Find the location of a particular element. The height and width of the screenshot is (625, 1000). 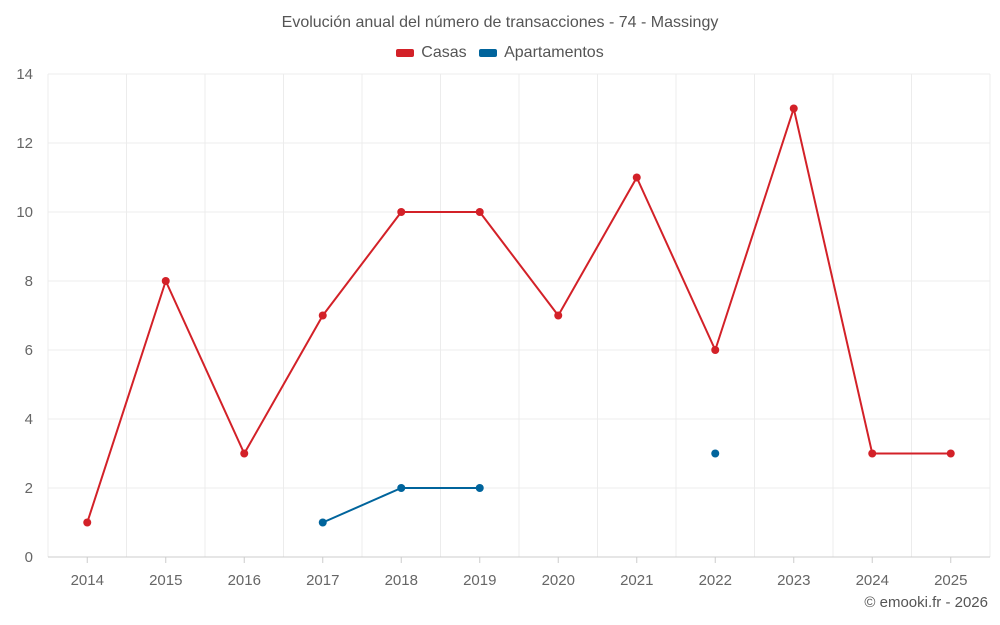

legend-swatch-apartamentos is located at coordinates (488, 53).